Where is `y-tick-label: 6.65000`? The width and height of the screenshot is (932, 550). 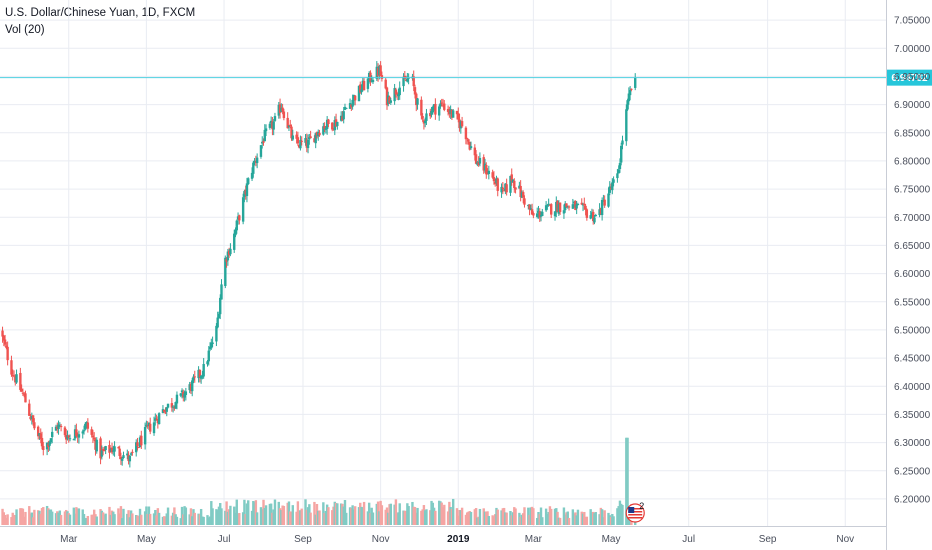
y-tick-label: 6.65000 is located at coordinates (912, 246).